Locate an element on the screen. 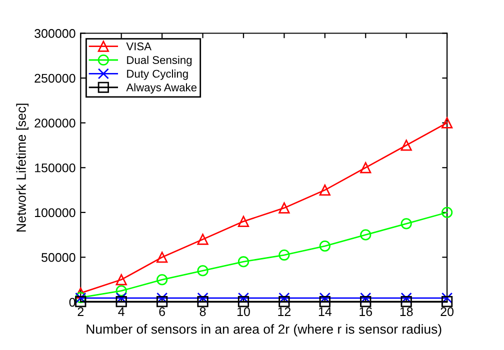 This screenshot has height=350, width=504. x-tick-label: 6 is located at coordinates (162, 311).